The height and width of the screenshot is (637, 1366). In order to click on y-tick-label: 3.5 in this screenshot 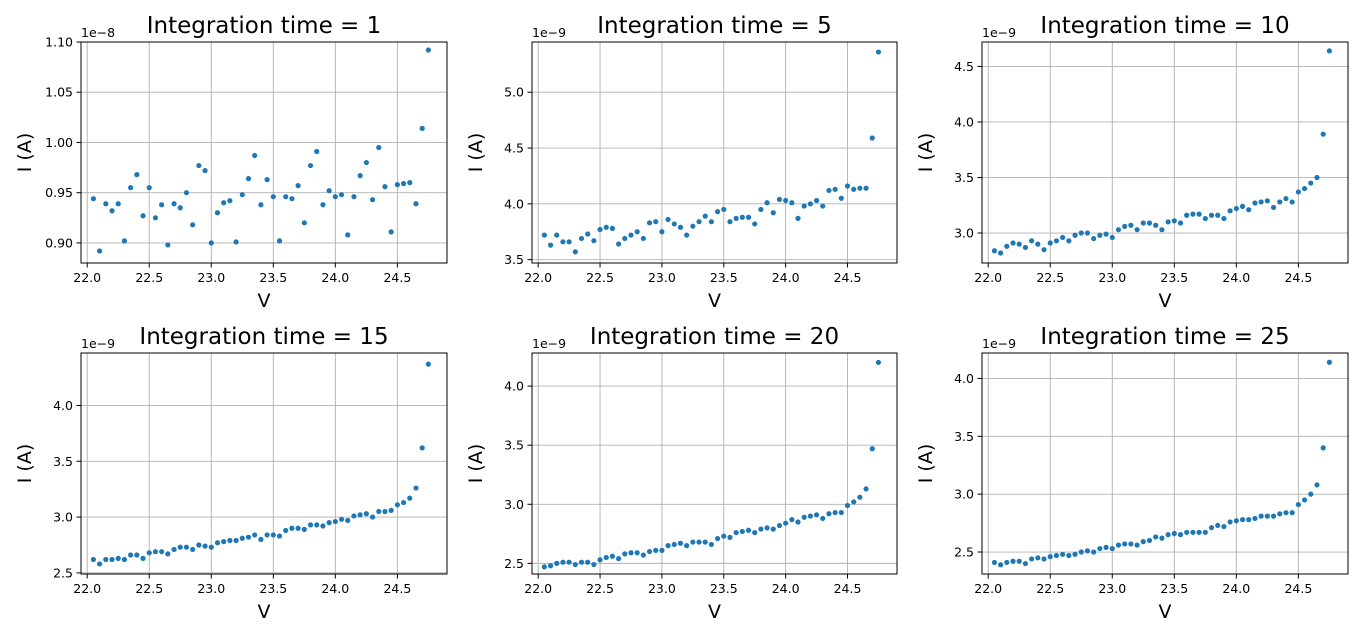, I will do `click(63, 461)`.